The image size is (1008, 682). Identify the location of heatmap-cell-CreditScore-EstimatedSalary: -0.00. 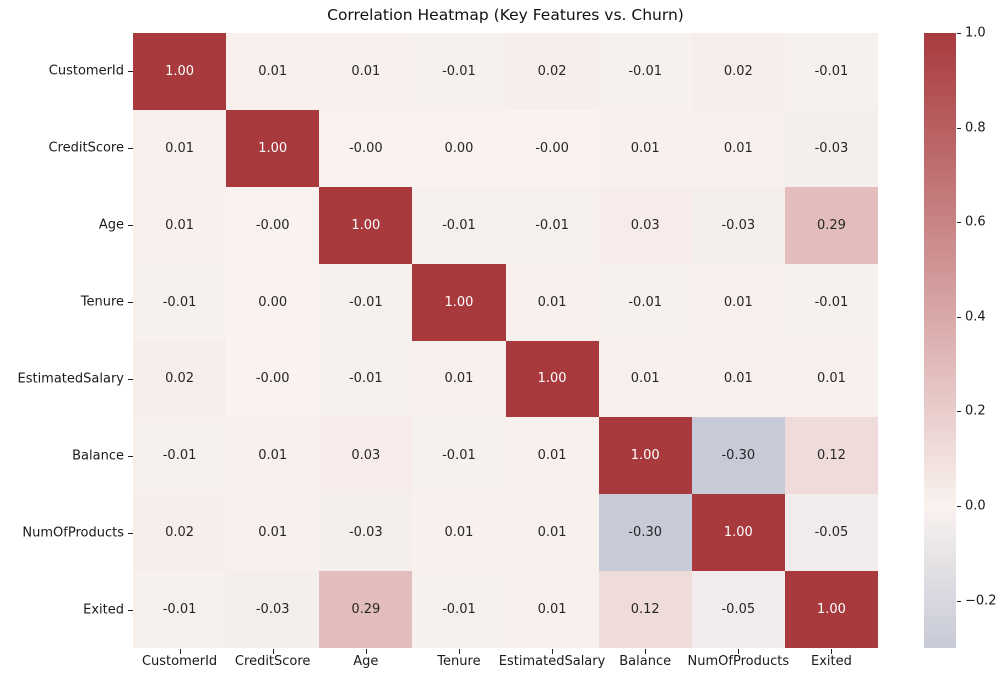
(552, 148).